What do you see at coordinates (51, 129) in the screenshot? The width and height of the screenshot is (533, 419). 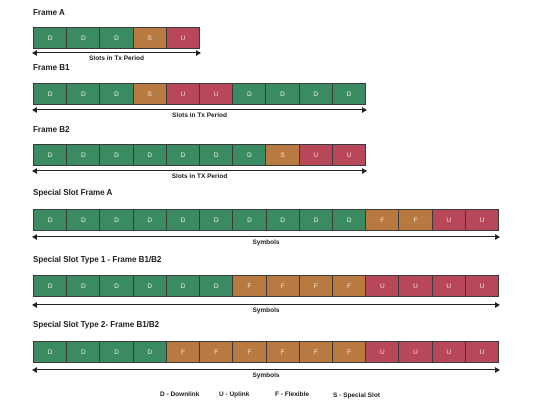 I see `frame-b2-title: Frame B2` at bounding box center [51, 129].